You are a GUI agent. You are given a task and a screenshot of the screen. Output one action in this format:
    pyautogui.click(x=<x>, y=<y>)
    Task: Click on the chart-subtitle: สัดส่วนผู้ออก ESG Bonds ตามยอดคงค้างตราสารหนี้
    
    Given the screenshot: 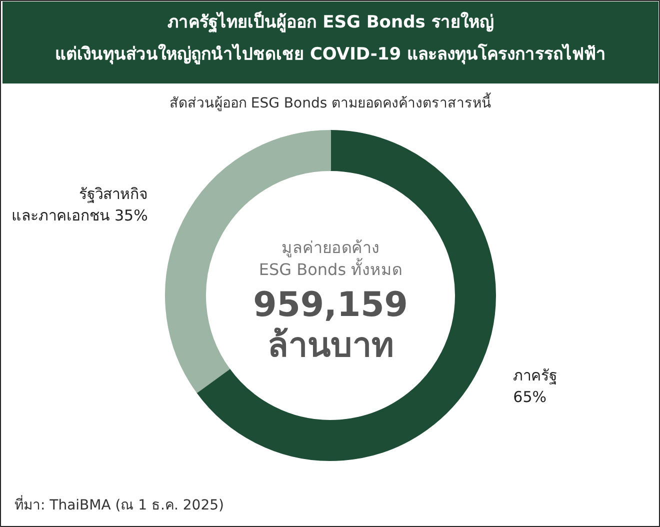 What is the action you would take?
    pyautogui.click(x=330, y=102)
    